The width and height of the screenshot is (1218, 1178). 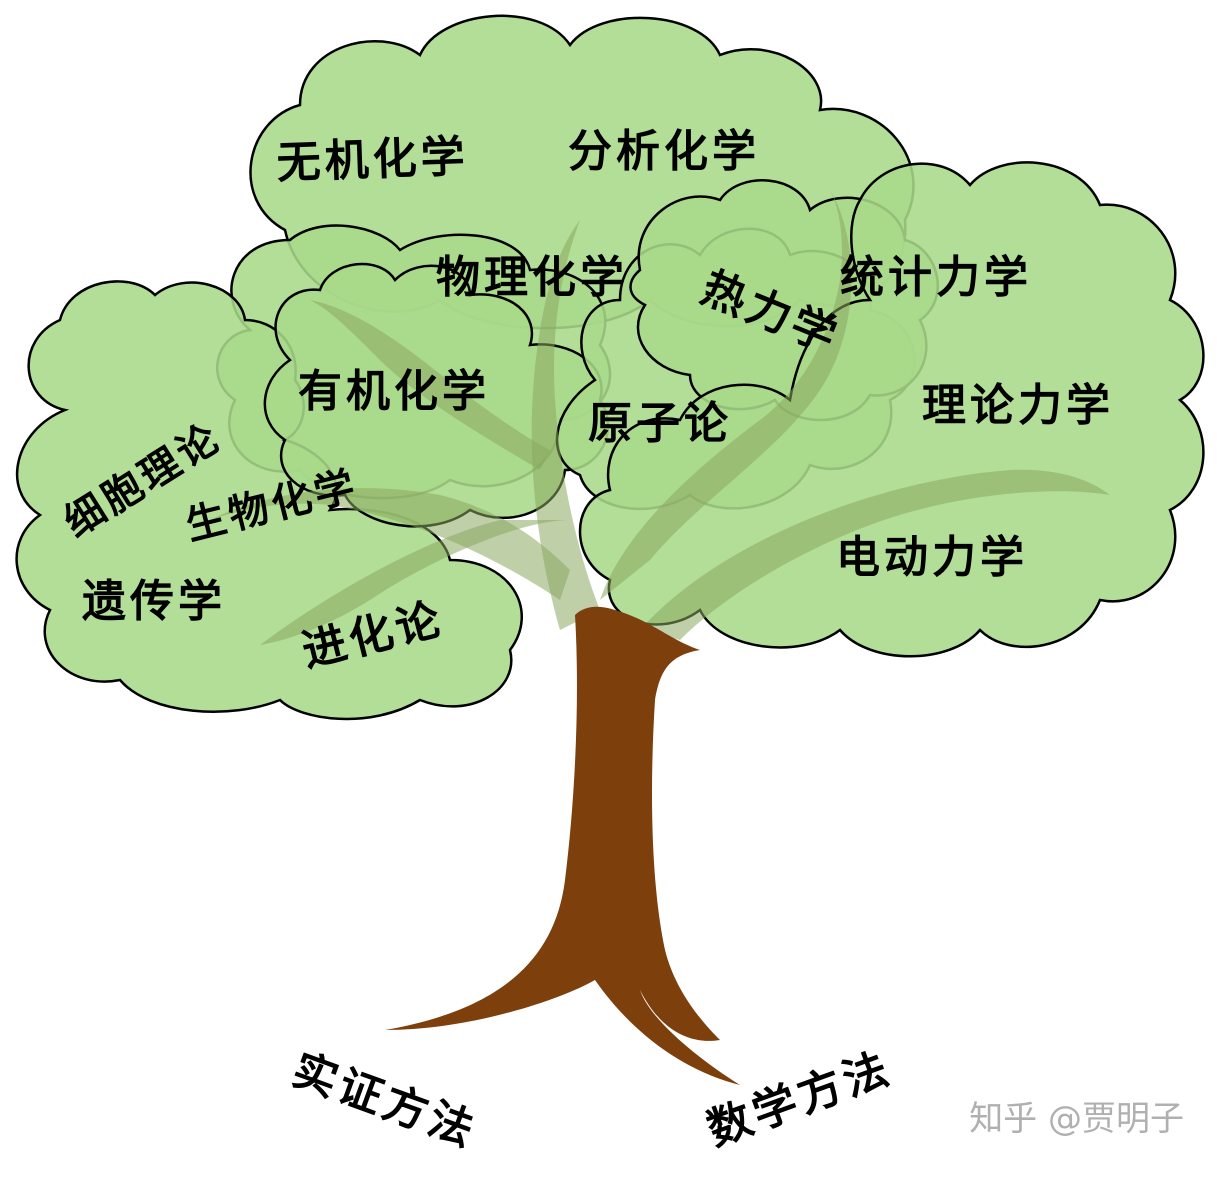 I want to click on label-theoretical-mechanics: 理论力学, so click(x=1018, y=405).